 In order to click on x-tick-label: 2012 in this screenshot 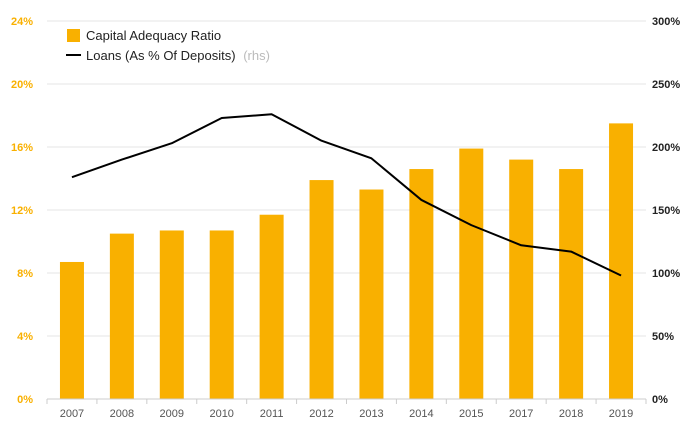, I will do `click(321, 414)`.